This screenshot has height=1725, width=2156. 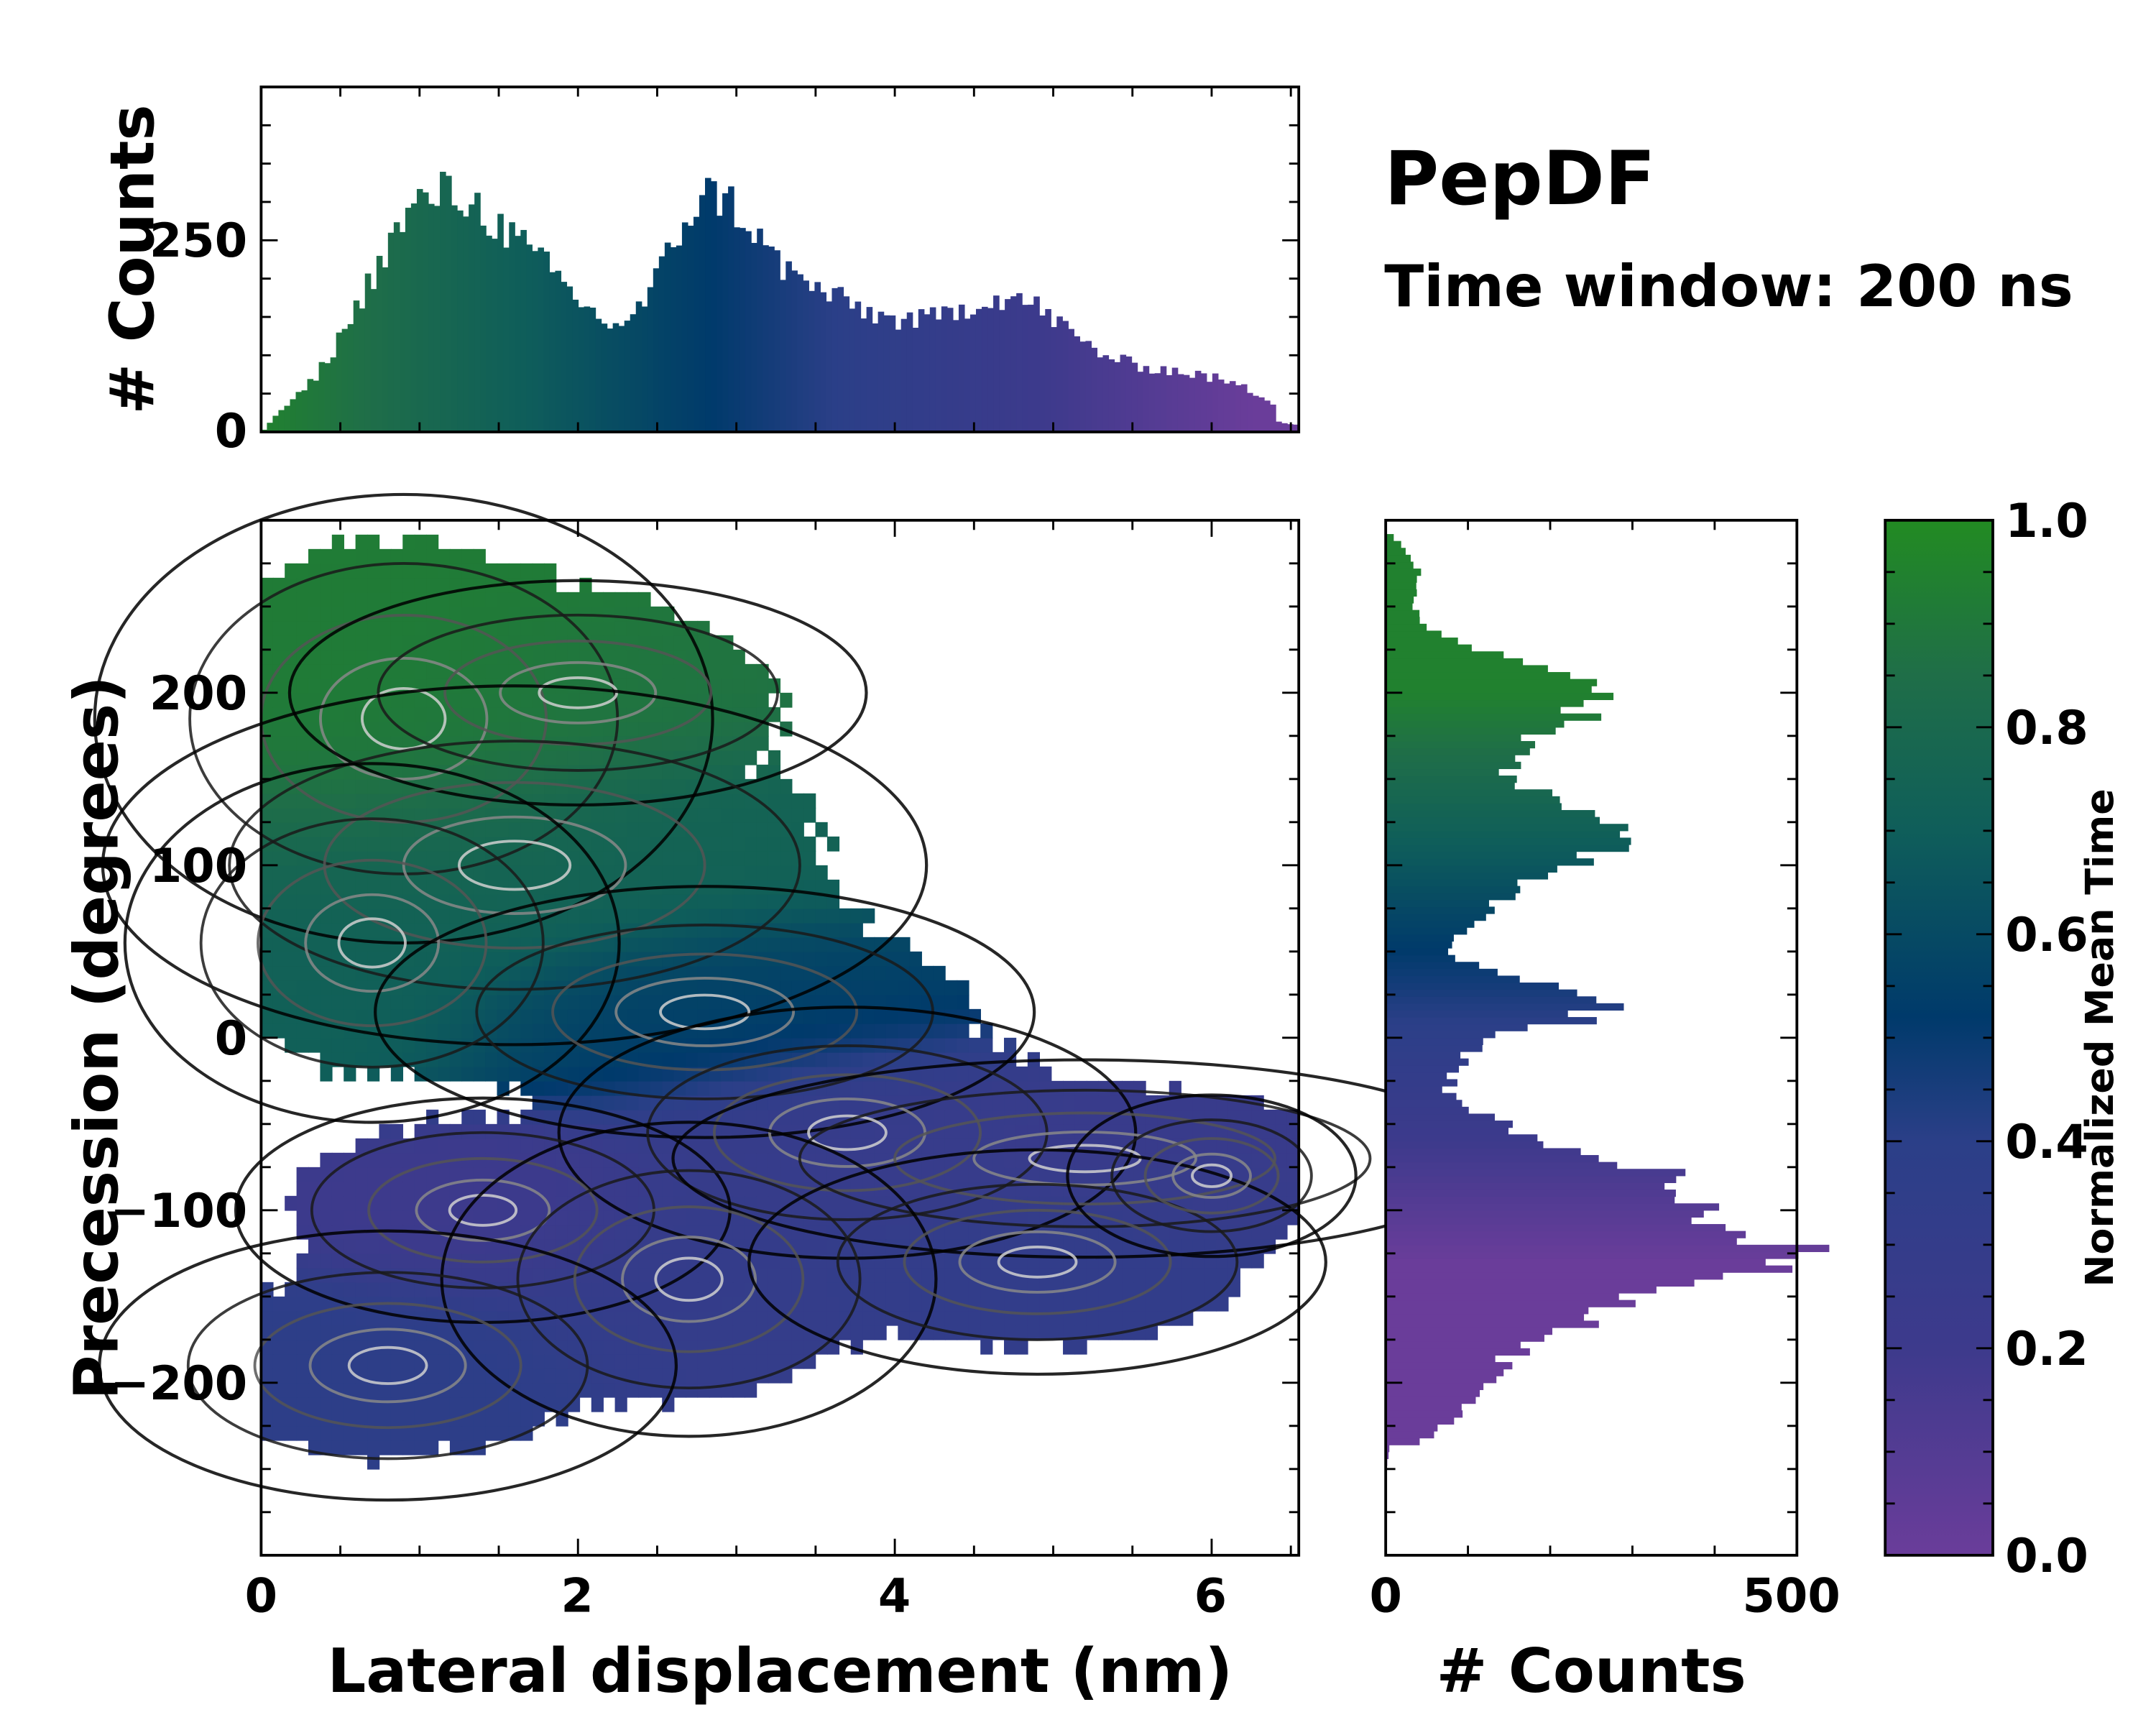 I want to click on colorbar-tick-label-0.4: 0.4, so click(x=2046, y=1142).